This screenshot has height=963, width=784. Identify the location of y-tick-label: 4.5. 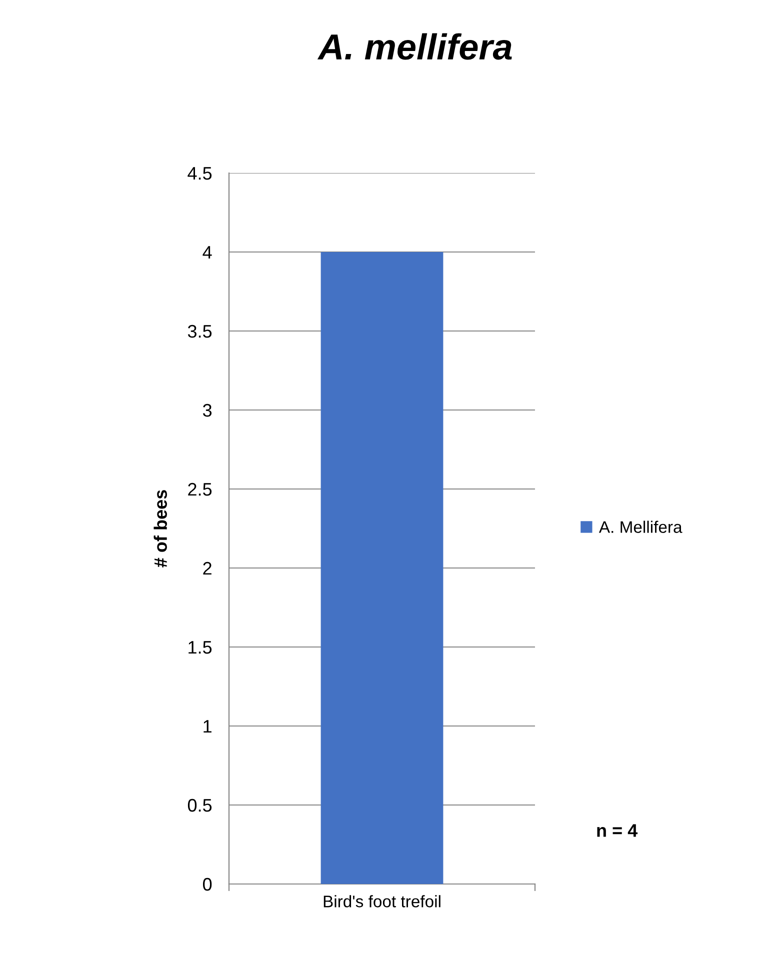
(200, 173).